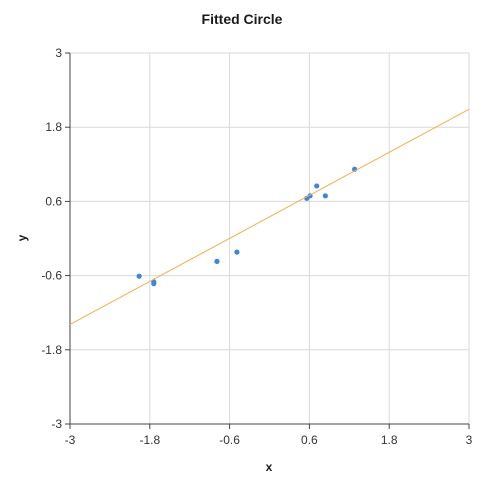 This screenshot has height=488, width=493. I want to click on x-tick-label: 0.6, so click(309, 440).